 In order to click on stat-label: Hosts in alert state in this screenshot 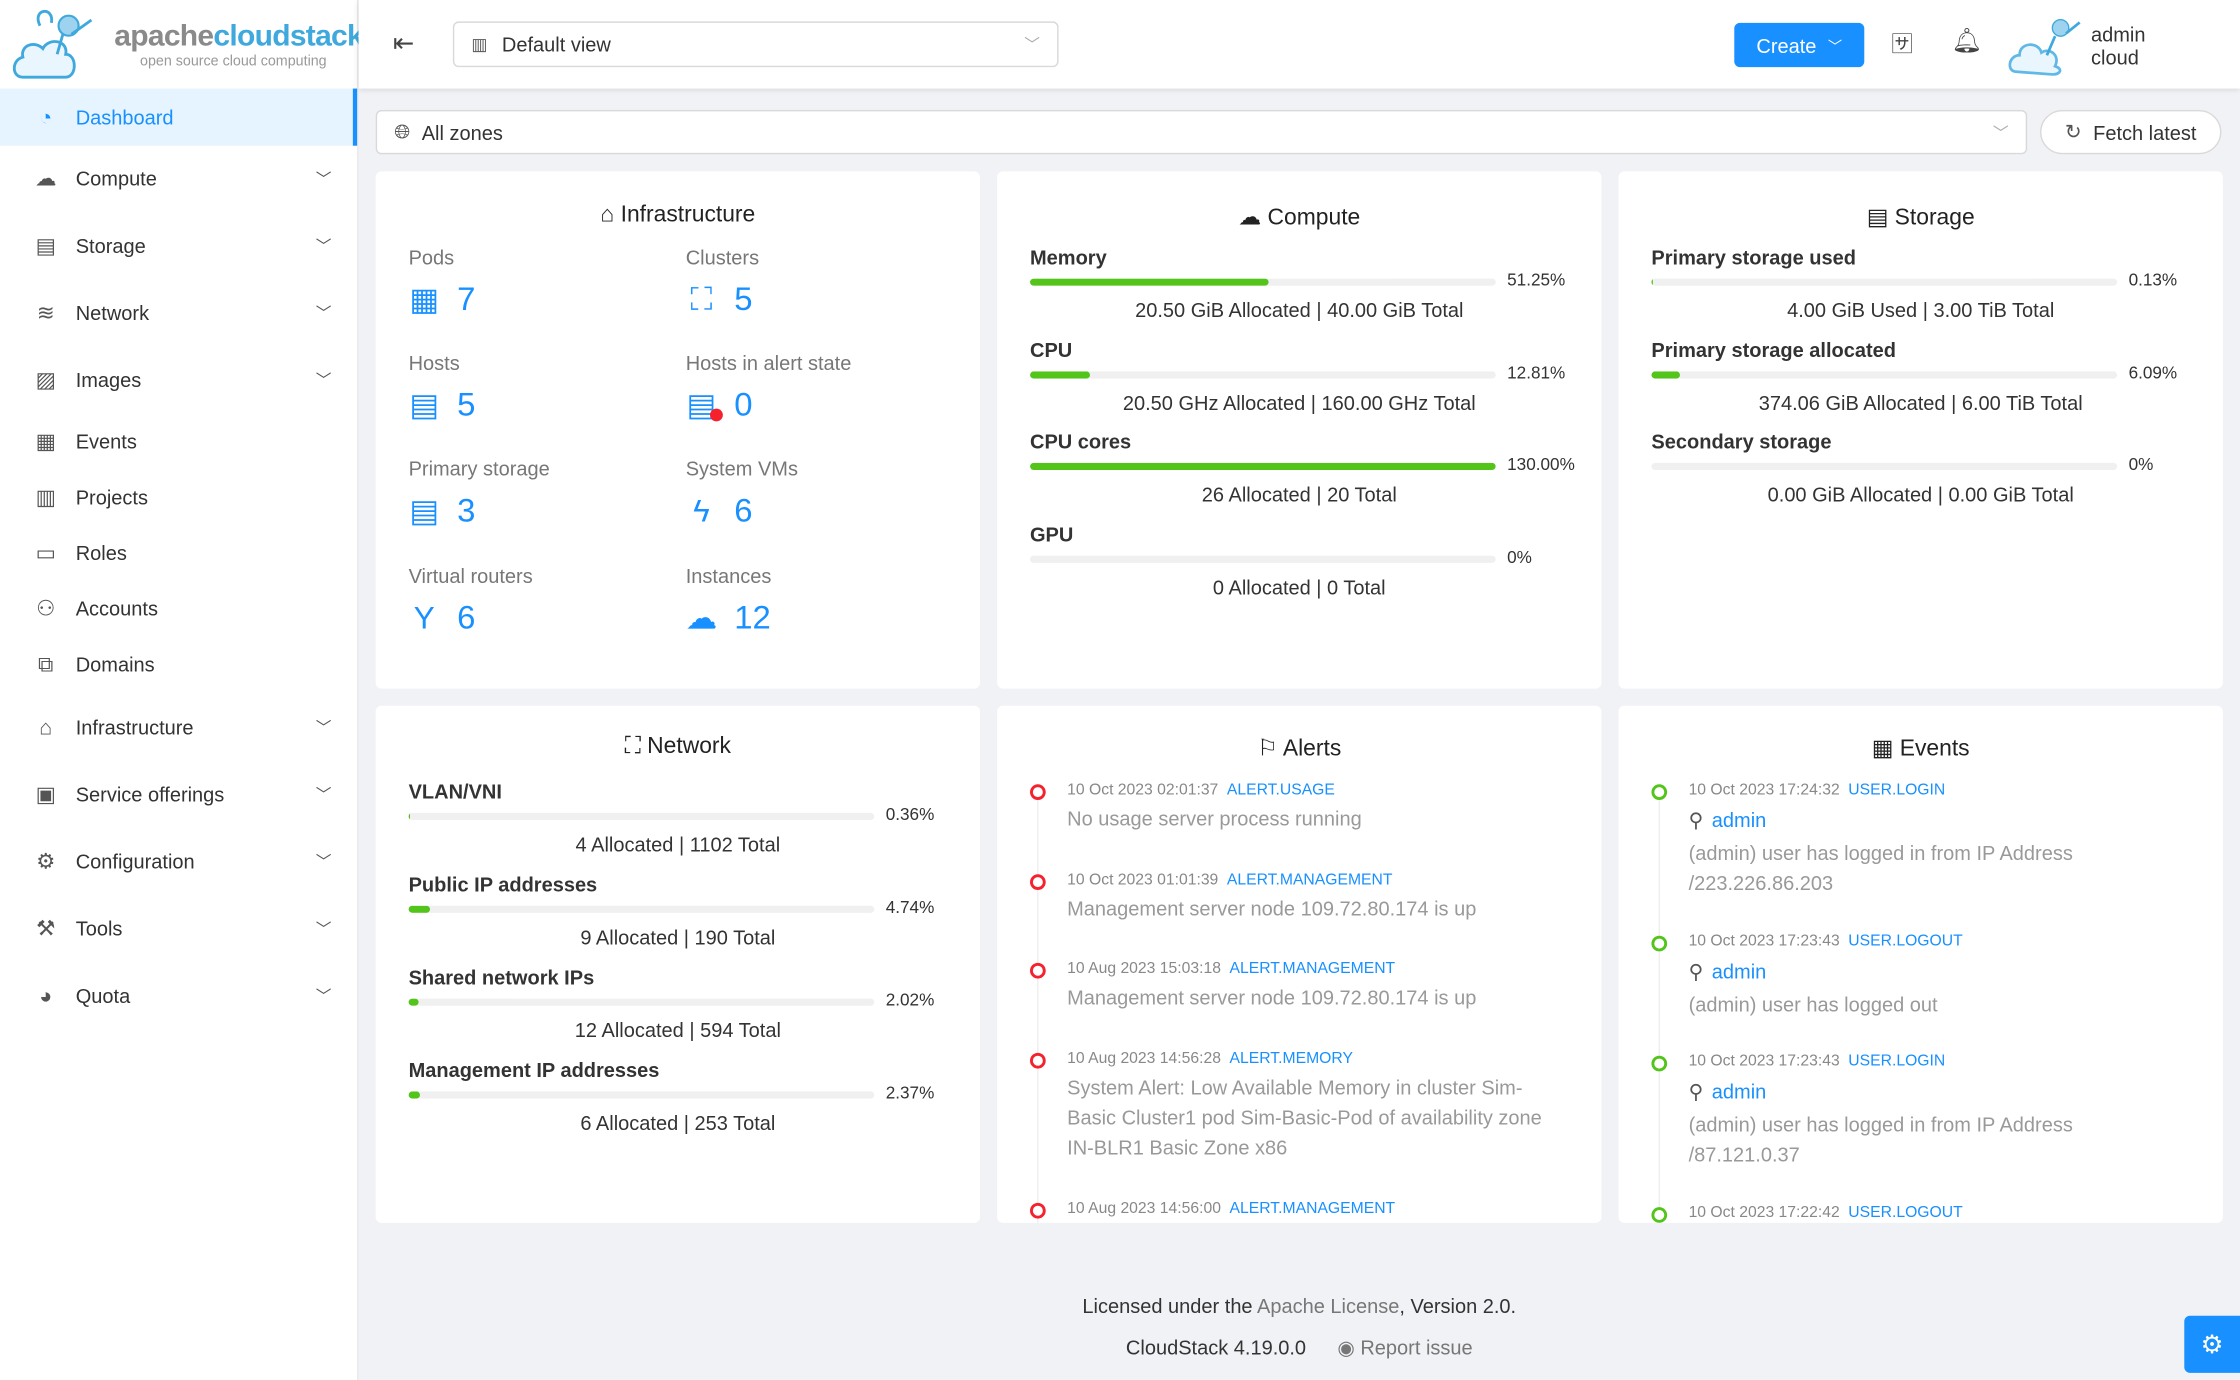, I will do `click(768, 363)`.